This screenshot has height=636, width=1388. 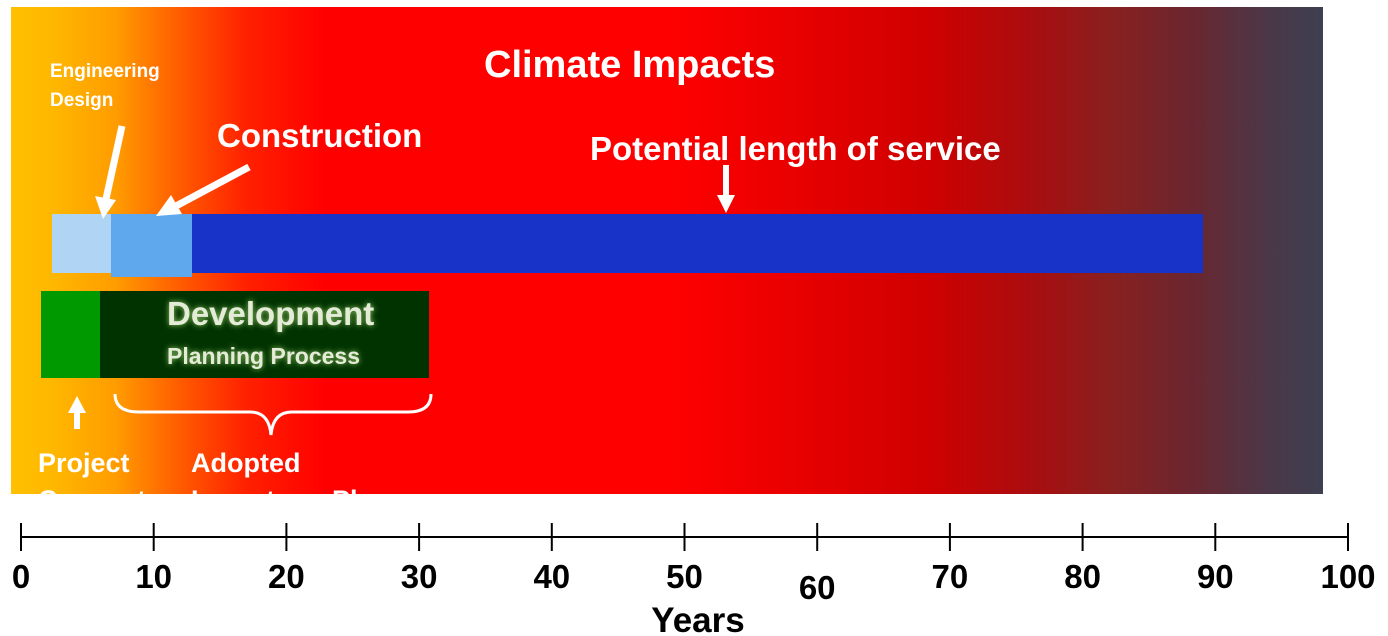 I want to click on axis-tick-label: 50, so click(x=684, y=576).